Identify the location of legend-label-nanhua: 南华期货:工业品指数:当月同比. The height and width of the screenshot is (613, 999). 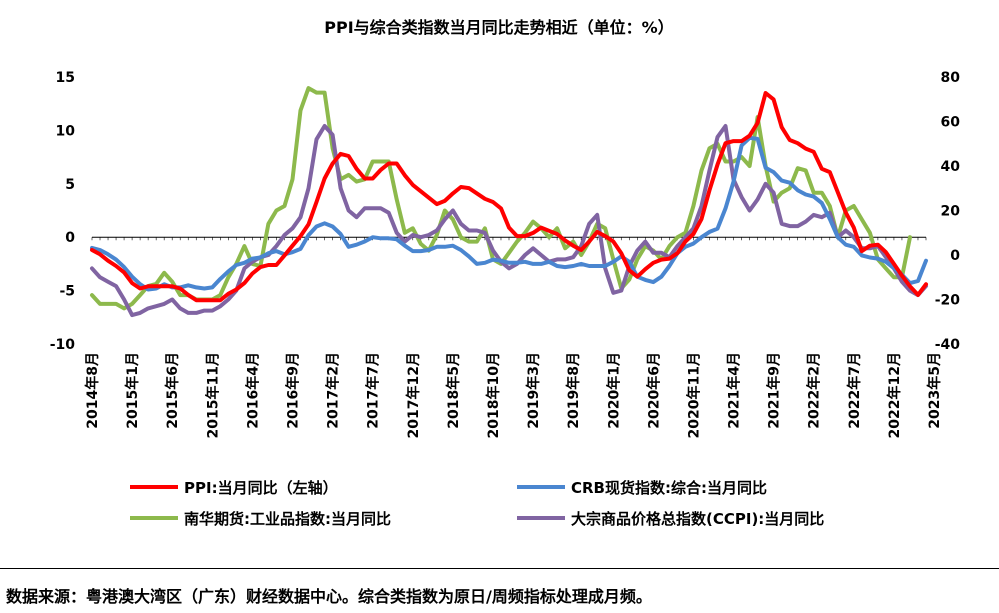
(287, 519).